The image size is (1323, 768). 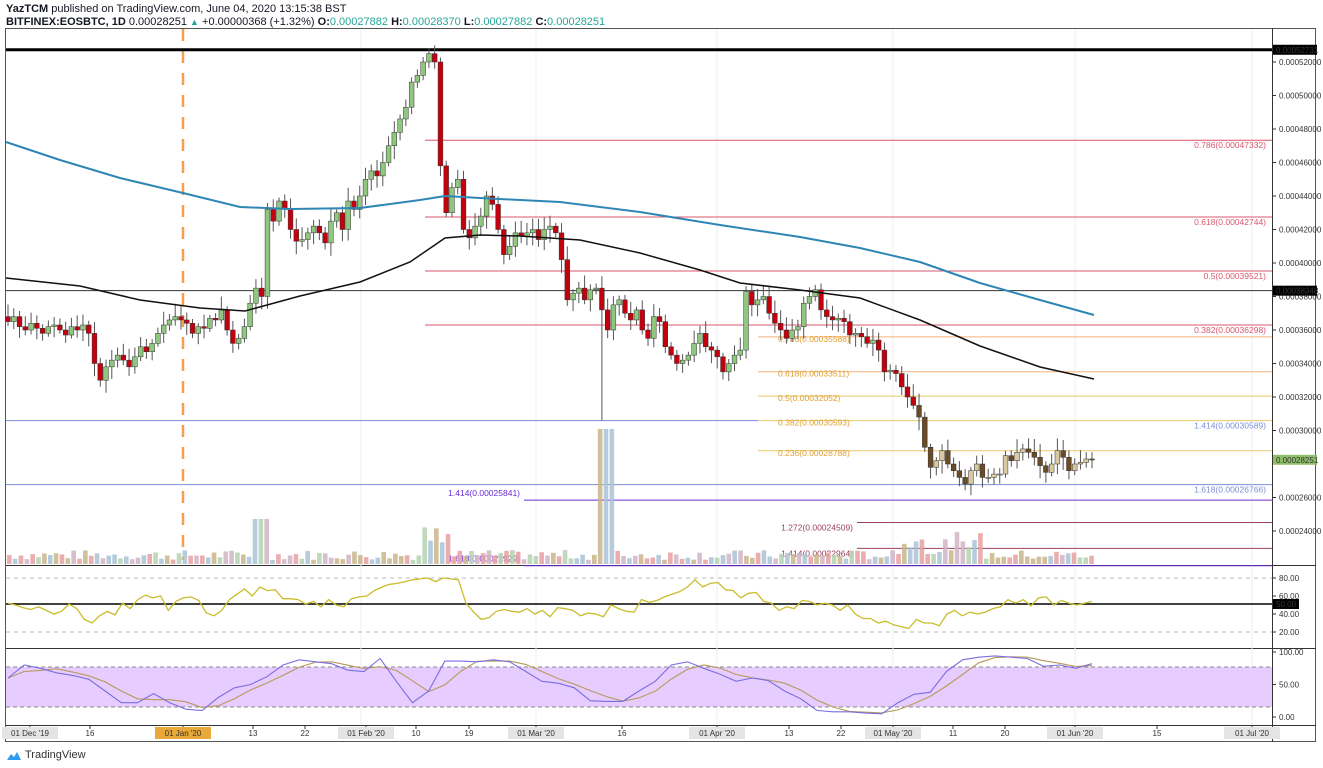 I want to click on volume-bars, so click(x=550, y=496).